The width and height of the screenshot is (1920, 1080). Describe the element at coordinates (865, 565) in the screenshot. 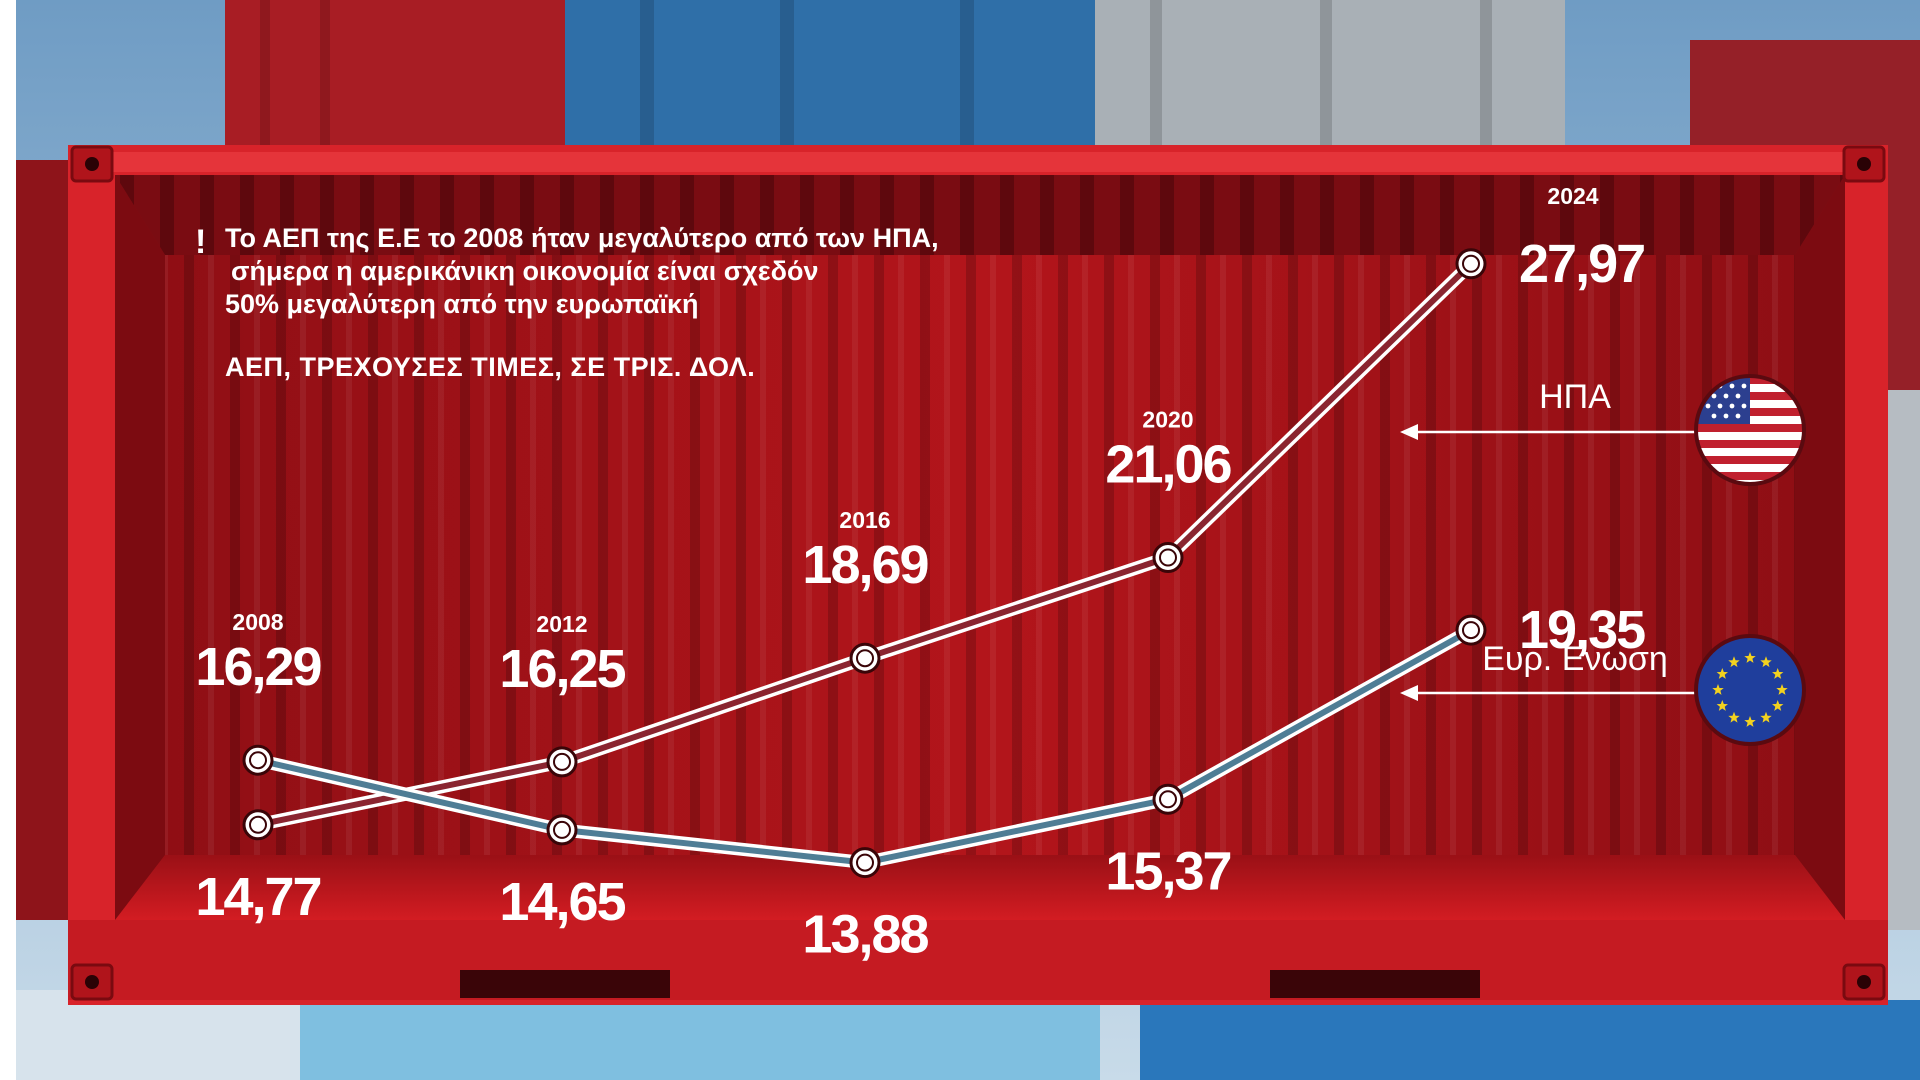

I see `usa-value-label: 18,69` at that location.